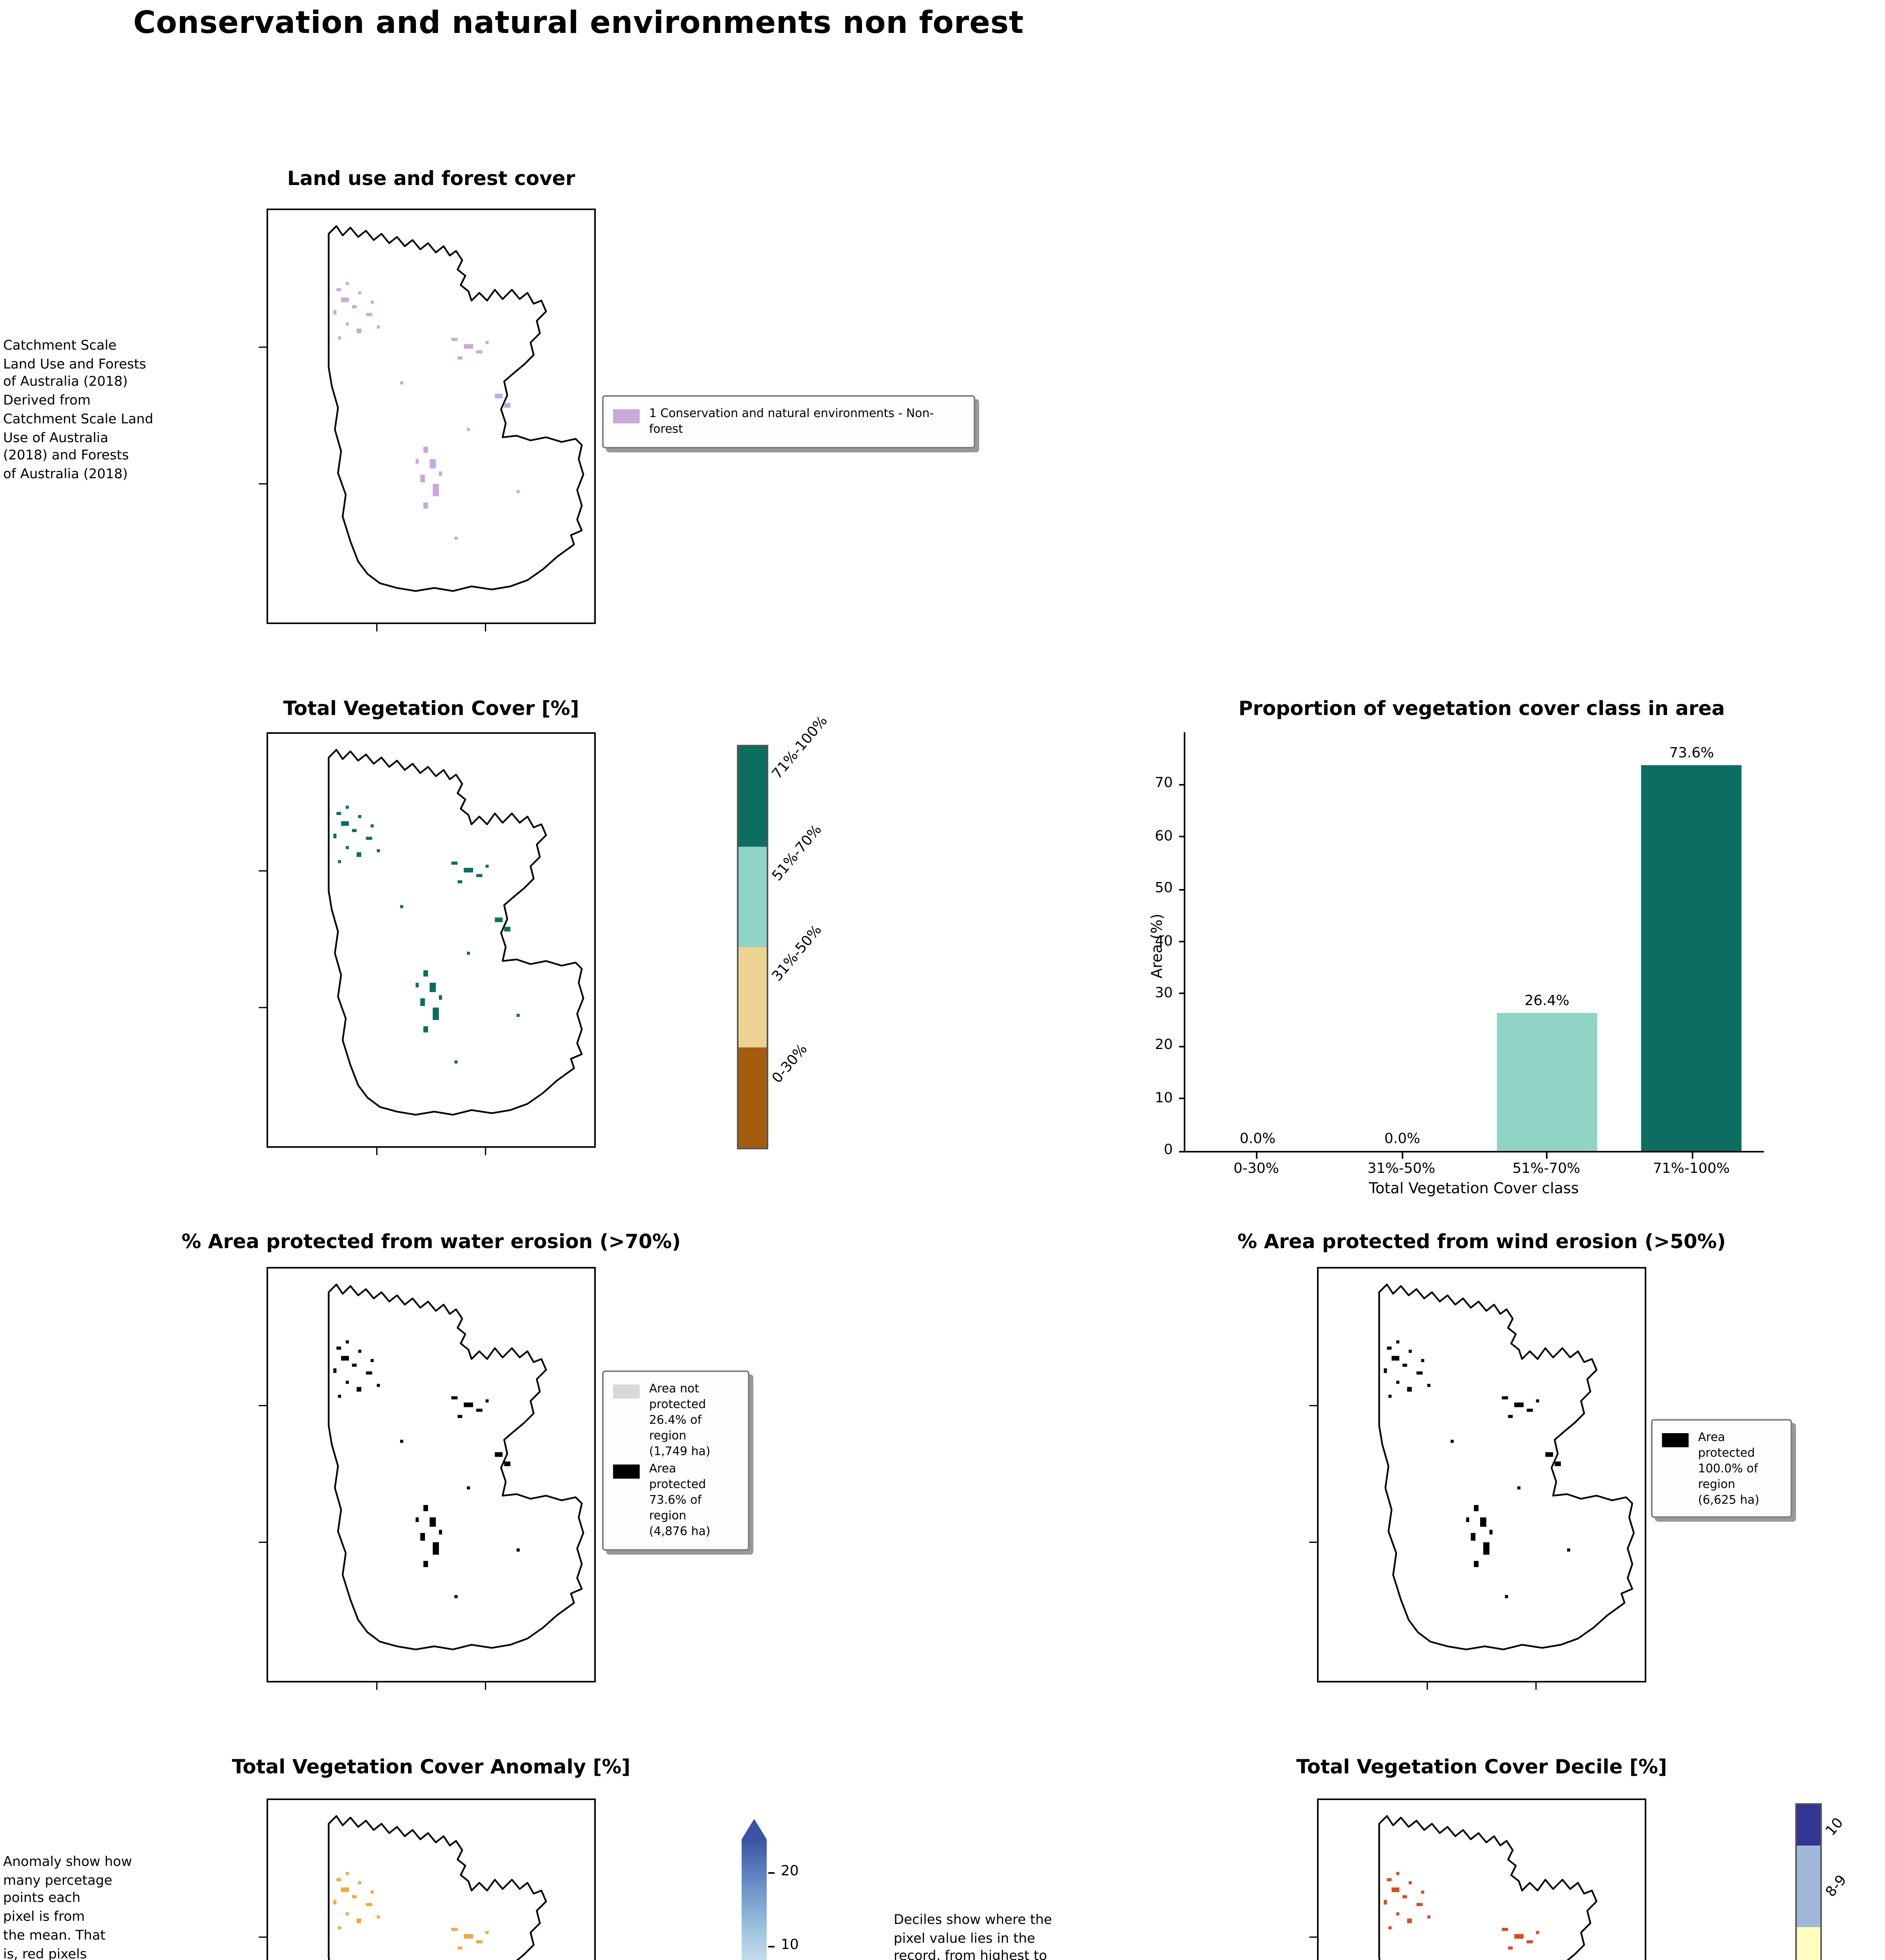  I want to click on colorbar-label: 10, so click(1835, 1828).